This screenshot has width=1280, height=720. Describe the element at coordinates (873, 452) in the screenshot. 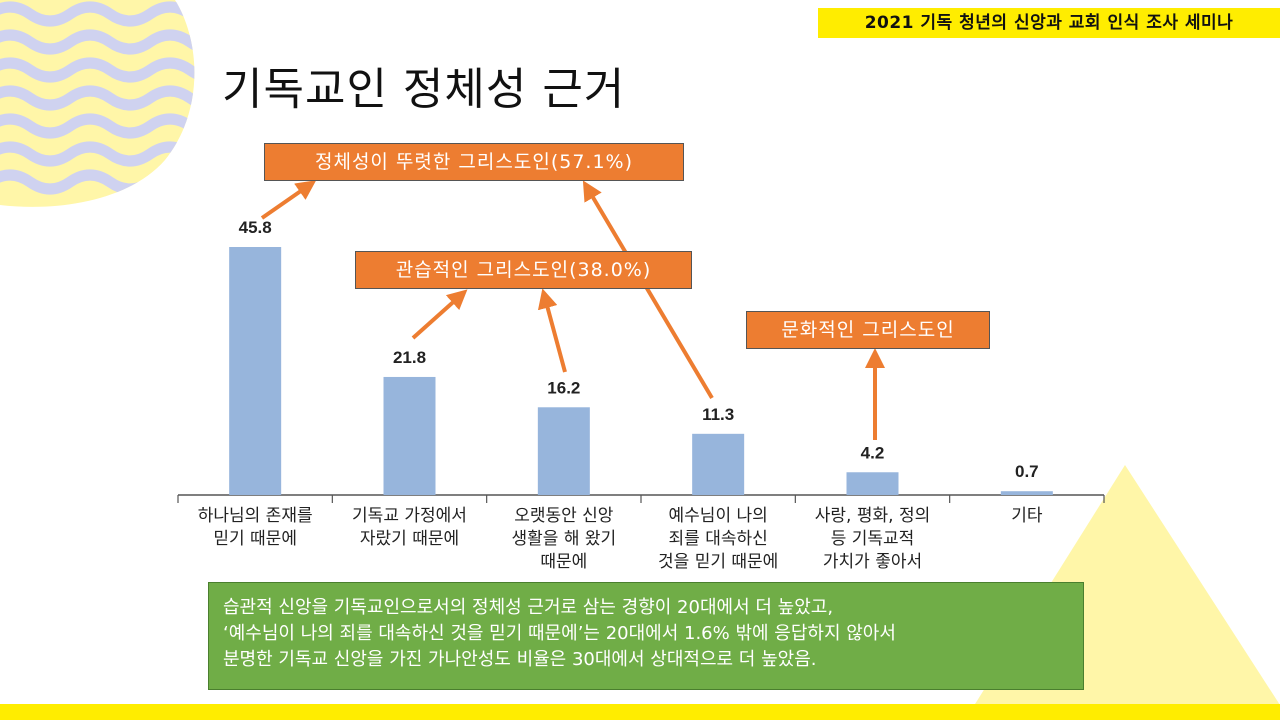

I see `bar-value-label: 4.2` at that location.